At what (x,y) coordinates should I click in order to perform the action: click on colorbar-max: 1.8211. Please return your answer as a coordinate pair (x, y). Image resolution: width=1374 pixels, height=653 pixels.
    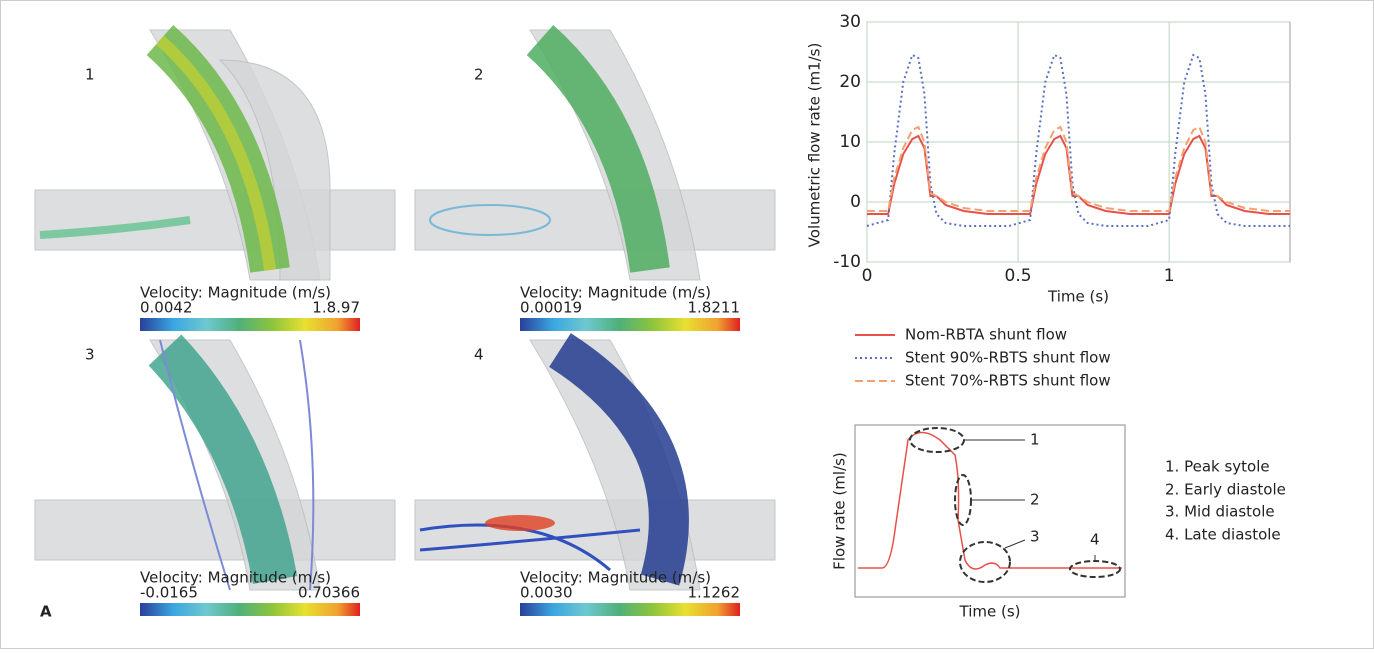
    Looking at the image, I should click on (714, 308).